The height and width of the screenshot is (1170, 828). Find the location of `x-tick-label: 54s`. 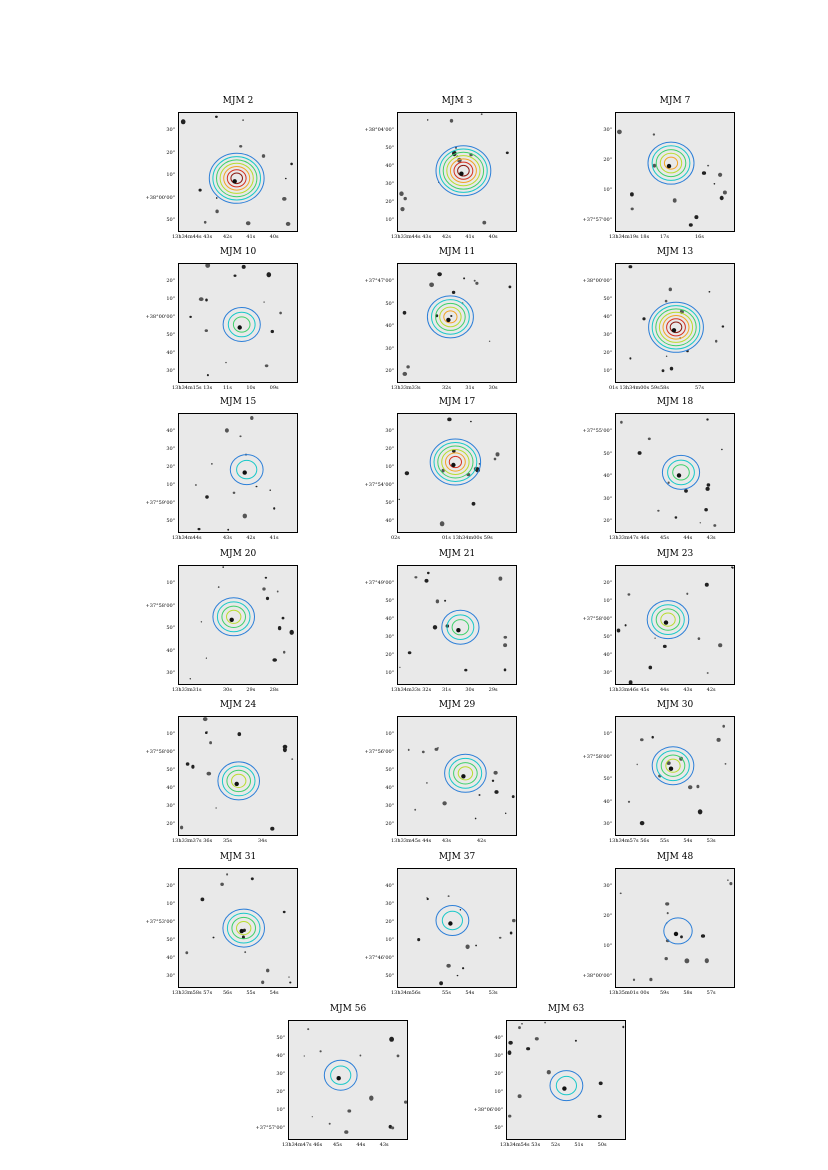

x-tick-label: 54s is located at coordinates (688, 841).